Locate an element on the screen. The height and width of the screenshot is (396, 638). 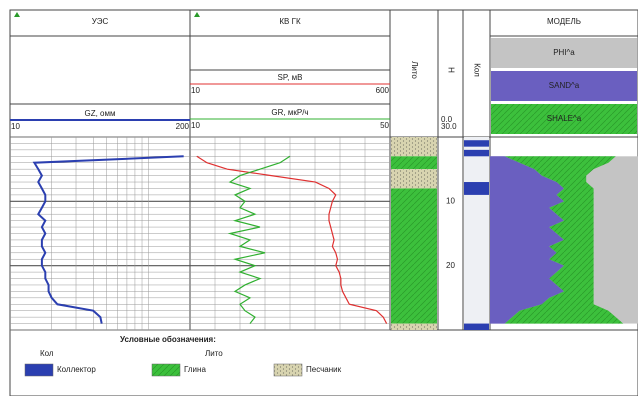
scale-max: 600 is located at coordinates (383, 90).